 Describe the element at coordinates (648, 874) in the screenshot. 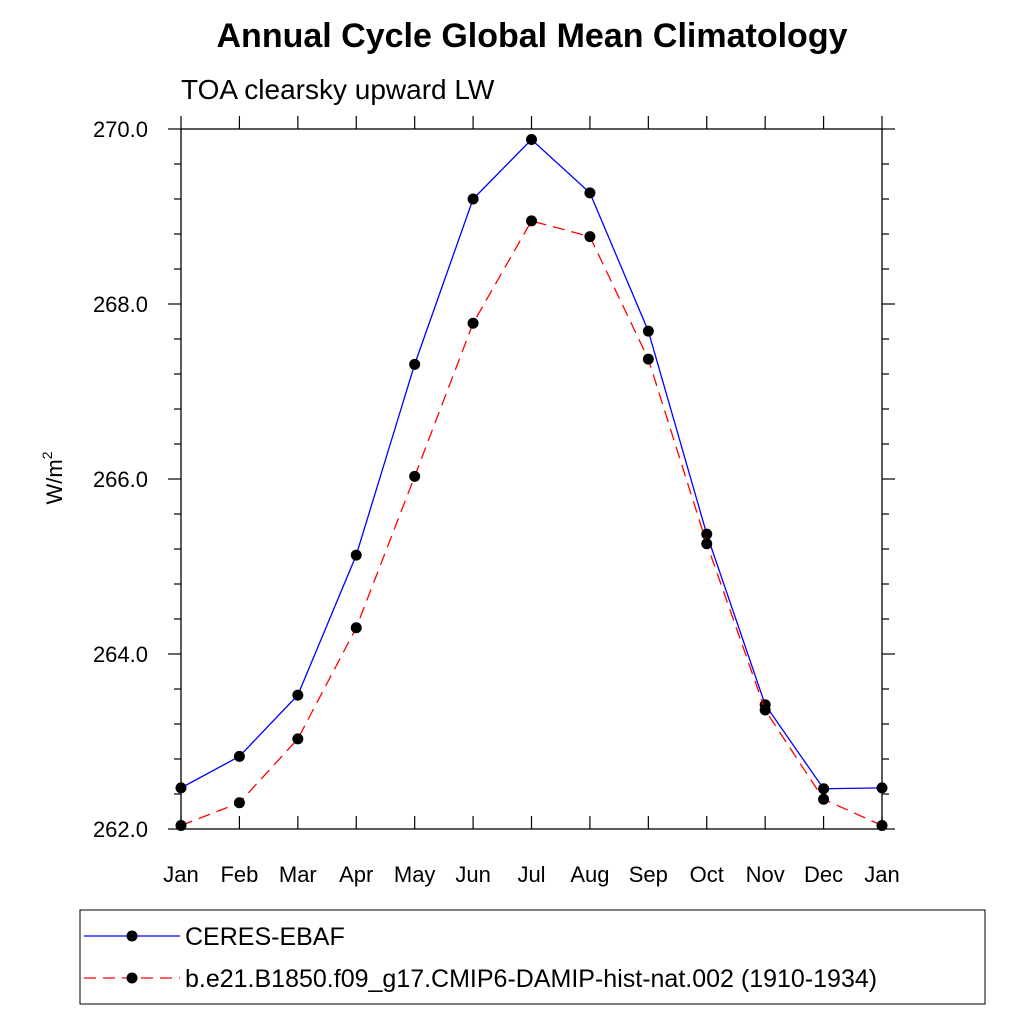

I see `x-tick-label: Sep` at that location.